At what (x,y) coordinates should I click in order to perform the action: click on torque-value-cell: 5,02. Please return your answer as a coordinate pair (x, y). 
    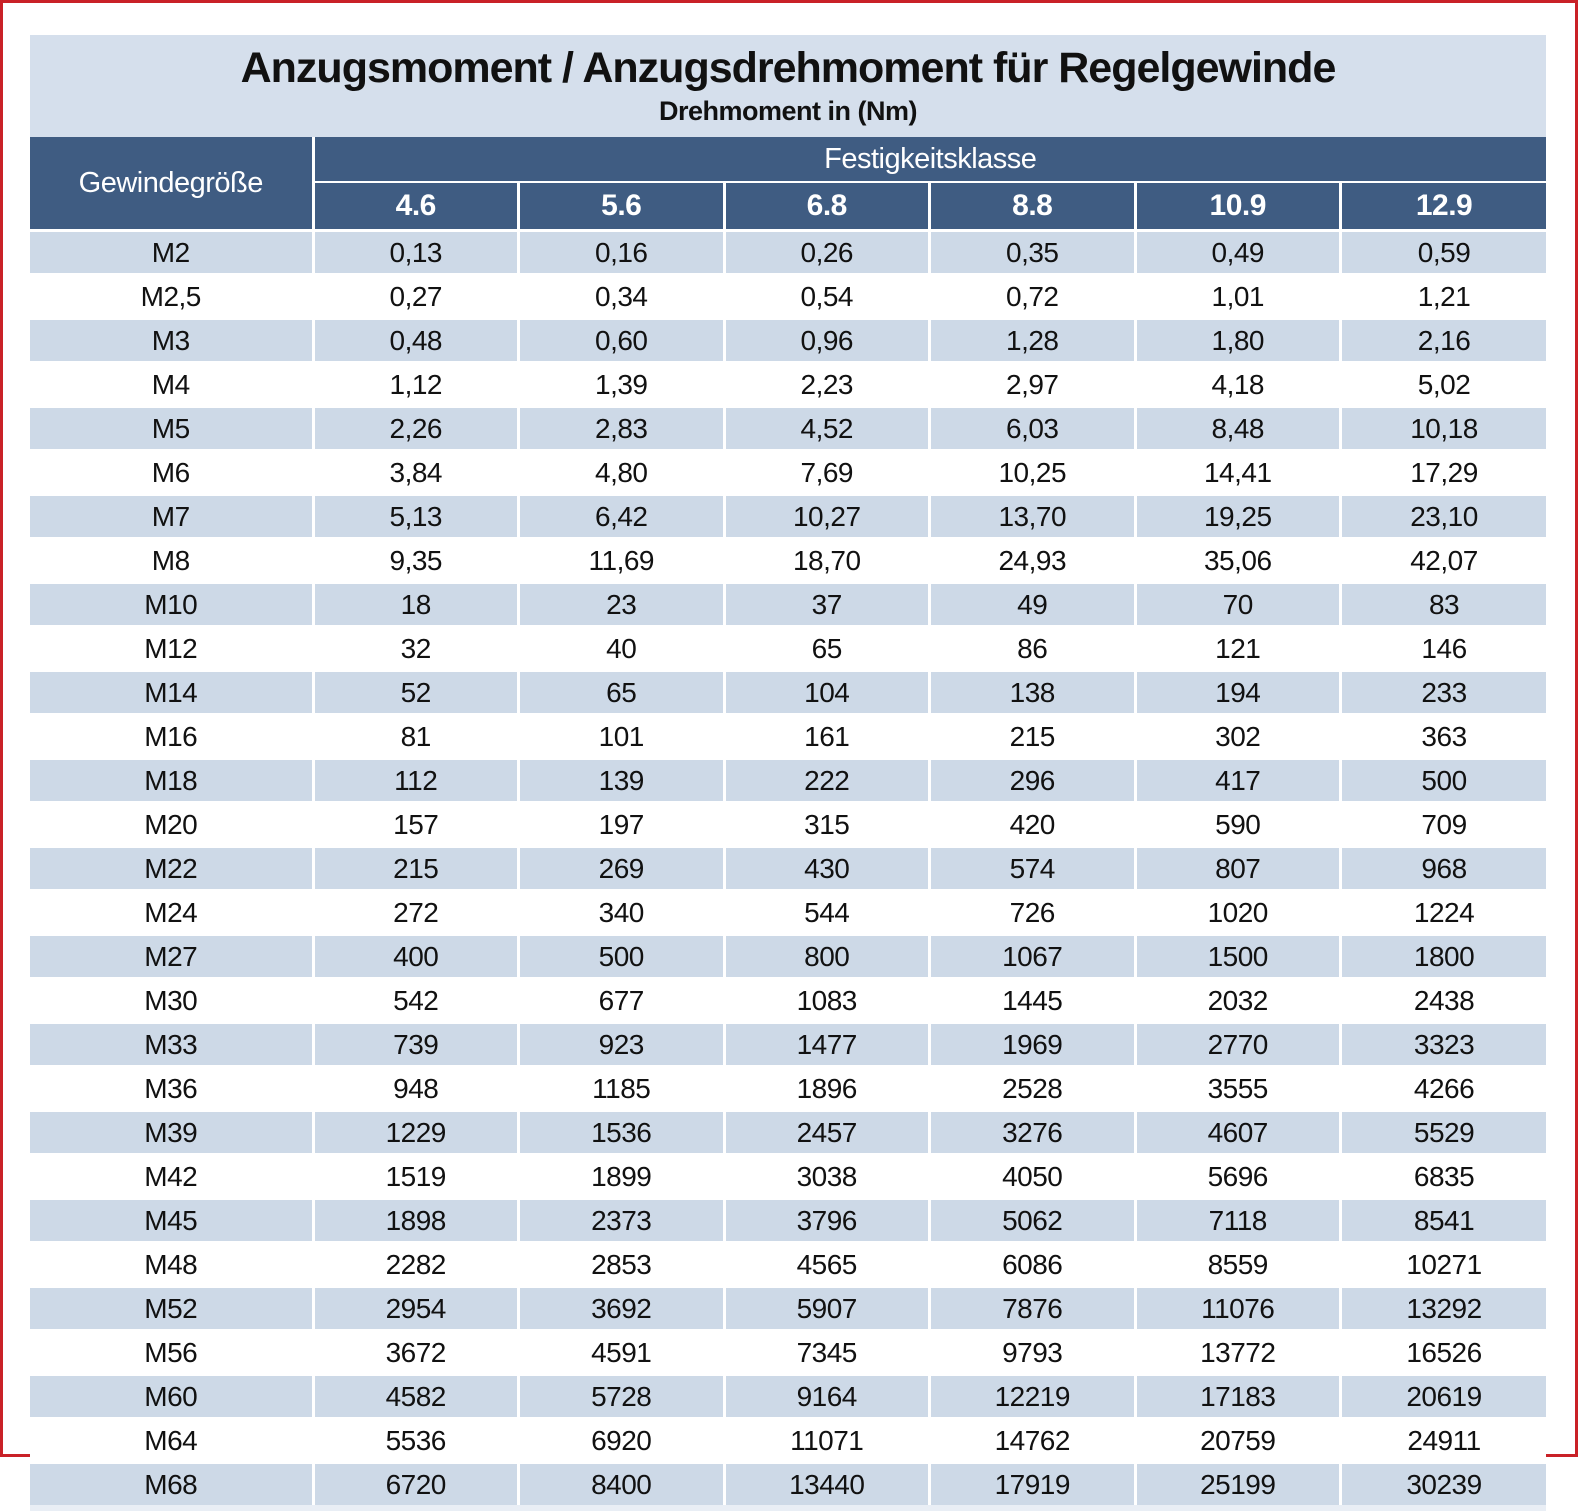
    Looking at the image, I should click on (1443, 384).